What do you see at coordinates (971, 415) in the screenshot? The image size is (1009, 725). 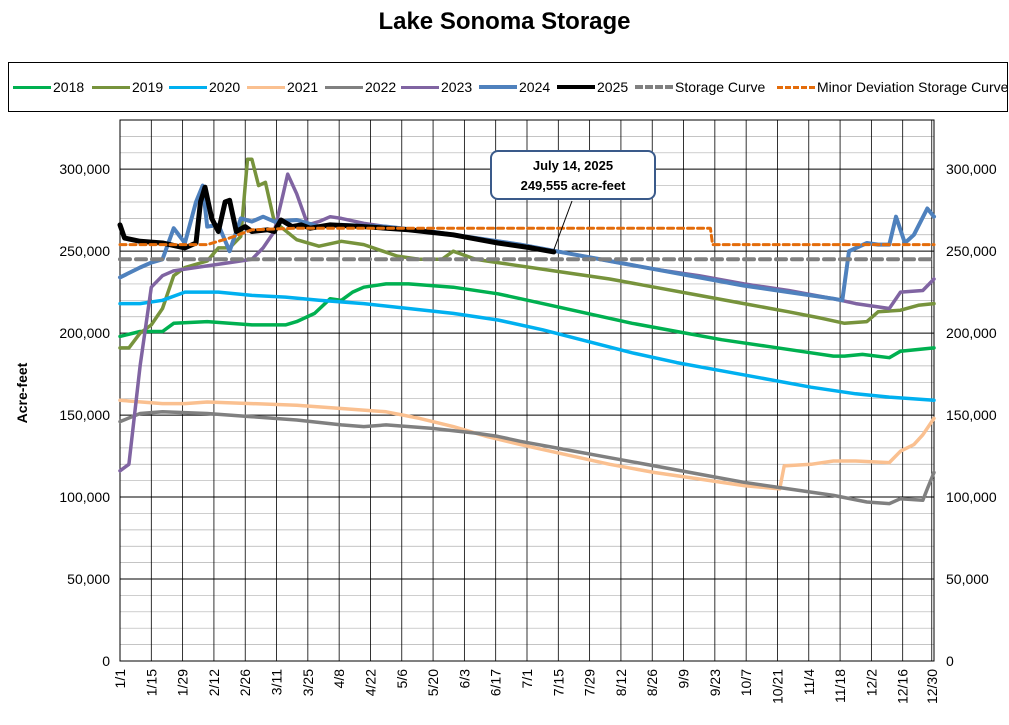 I see `y-tick-label-right: 150,000` at bounding box center [971, 415].